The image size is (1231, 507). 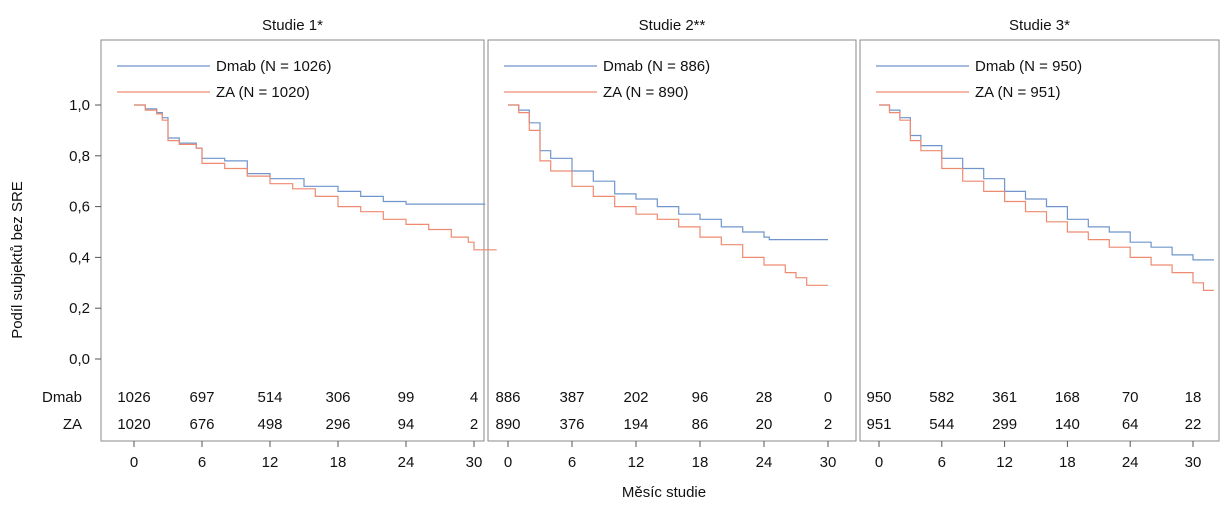 What do you see at coordinates (656, 66) in the screenshot?
I see `legend-label-dmab: Dmab (N = 886)` at bounding box center [656, 66].